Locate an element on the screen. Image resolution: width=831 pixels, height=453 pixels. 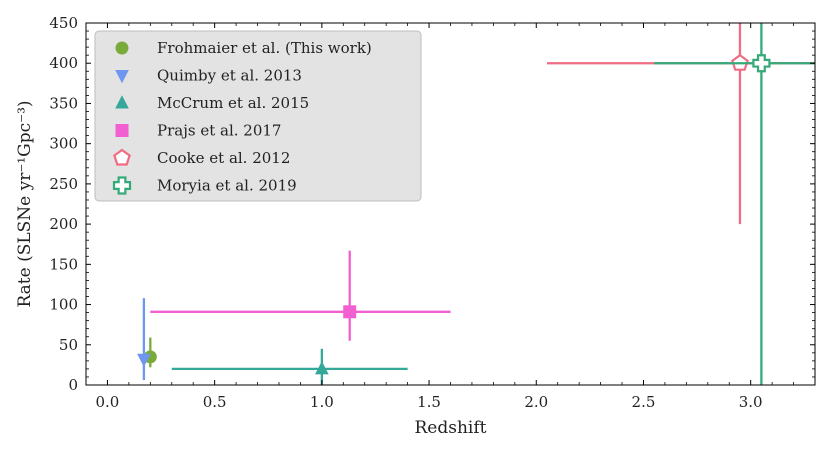
legend-item: Prajs et al. 2017 is located at coordinates (198, 131).